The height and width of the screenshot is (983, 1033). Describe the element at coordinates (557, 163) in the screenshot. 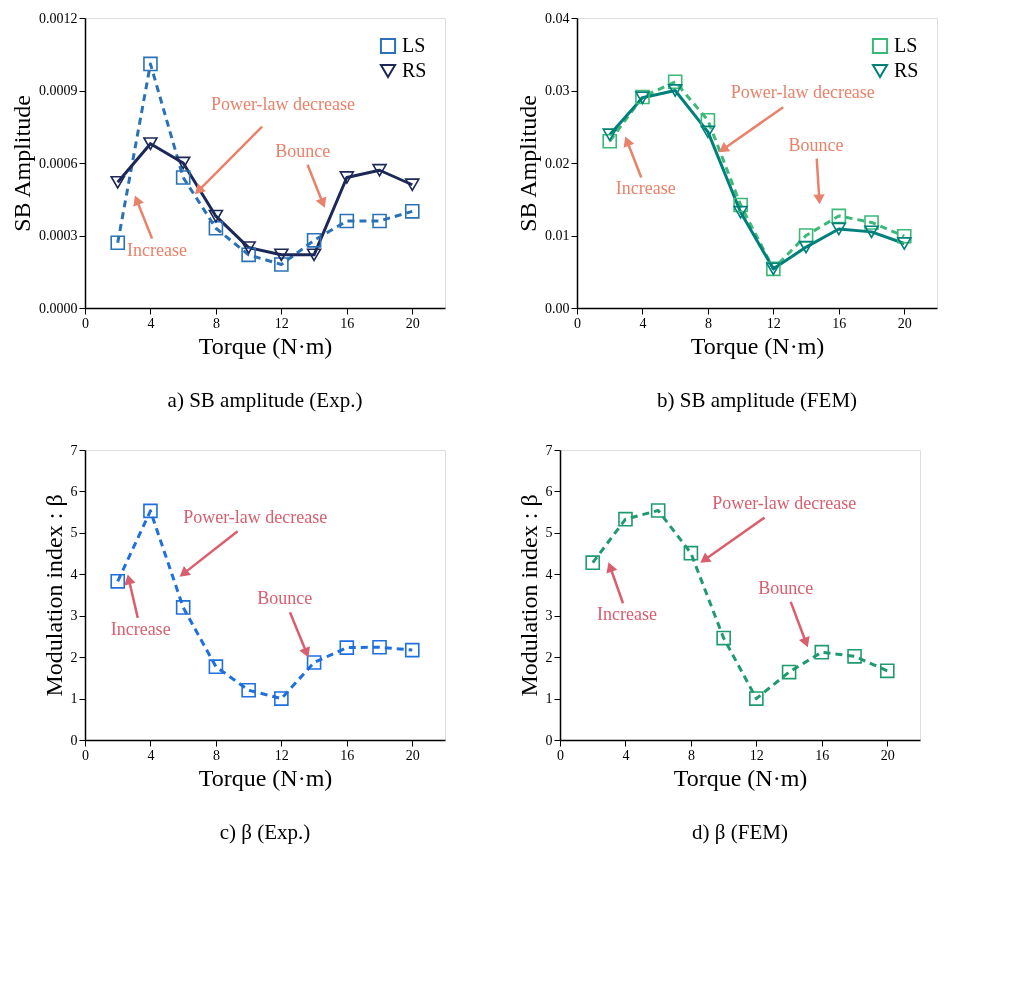

I see `y-tick-label: 0.02` at that location.